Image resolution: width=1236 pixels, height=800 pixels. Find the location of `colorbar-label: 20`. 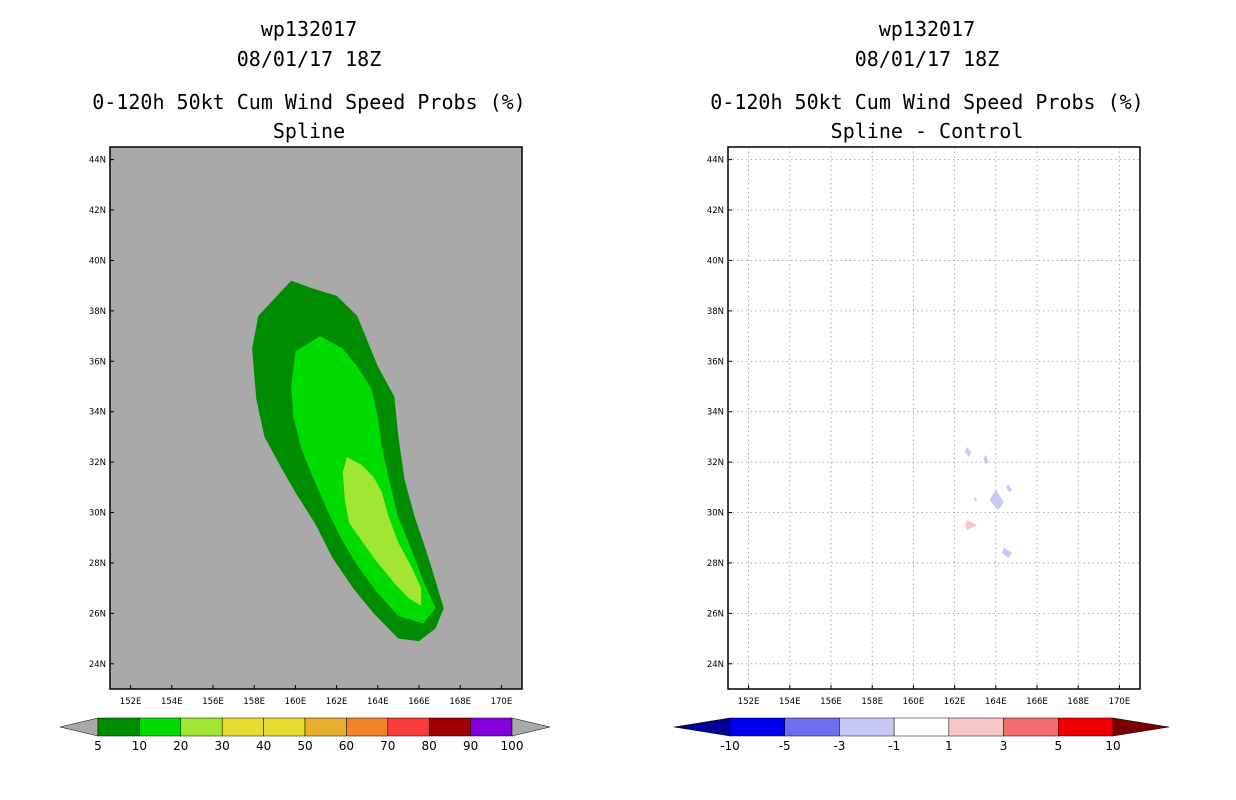

colorbar-label: 20 is located at coordinates (180, 746).